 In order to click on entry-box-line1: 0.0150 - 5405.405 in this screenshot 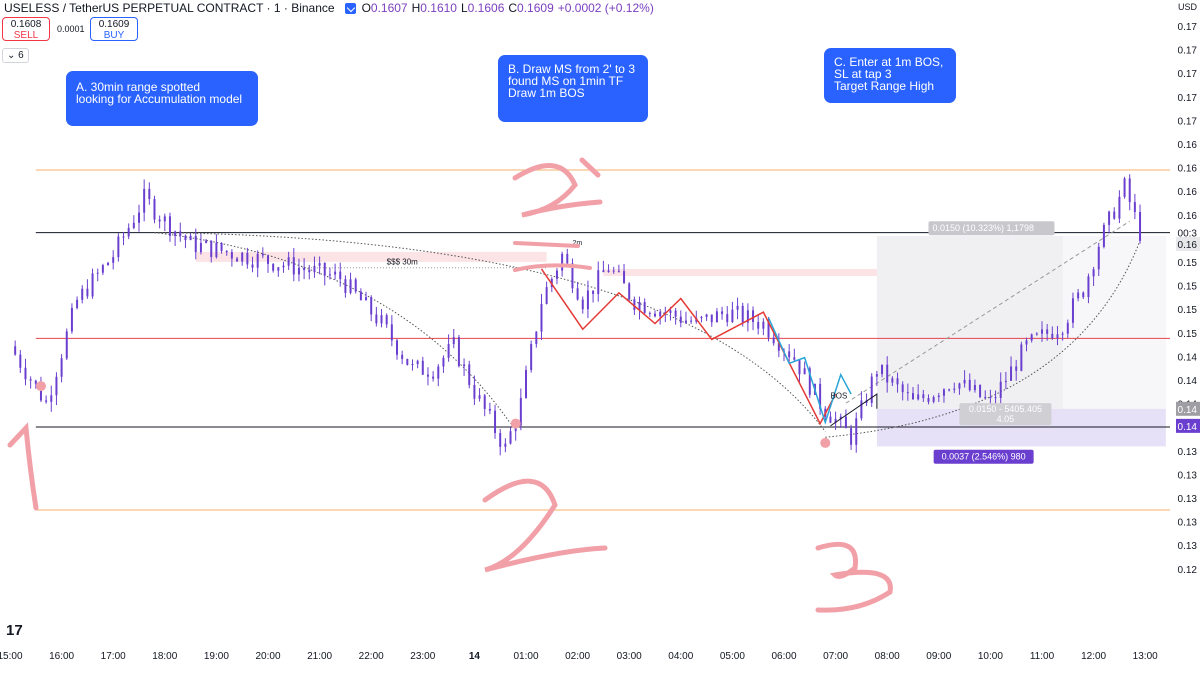, I will do `click(1005, 409)`.